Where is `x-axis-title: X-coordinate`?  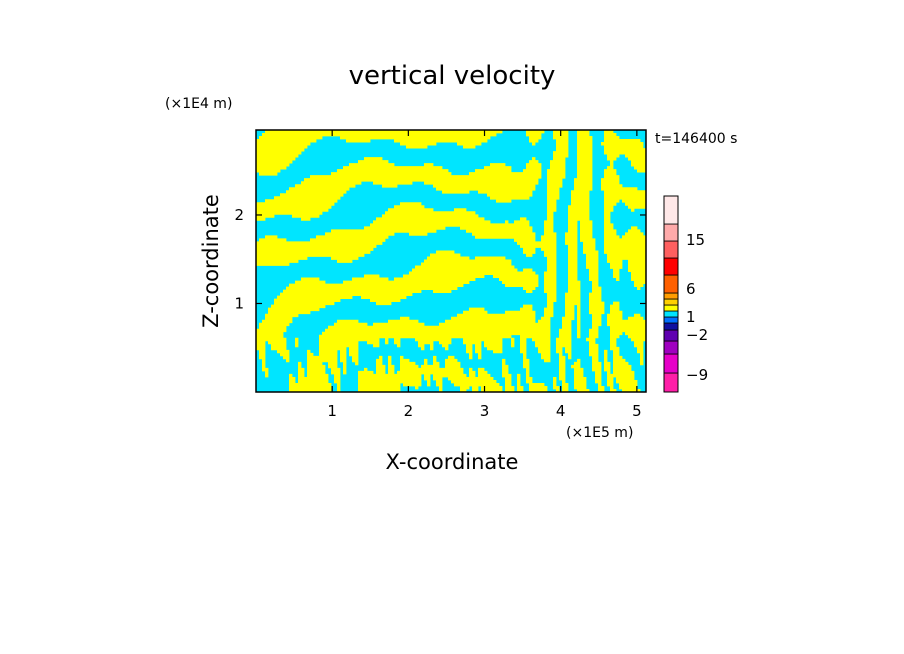
x-axis-title: X-coordinate is located at coordinates (452, 462).